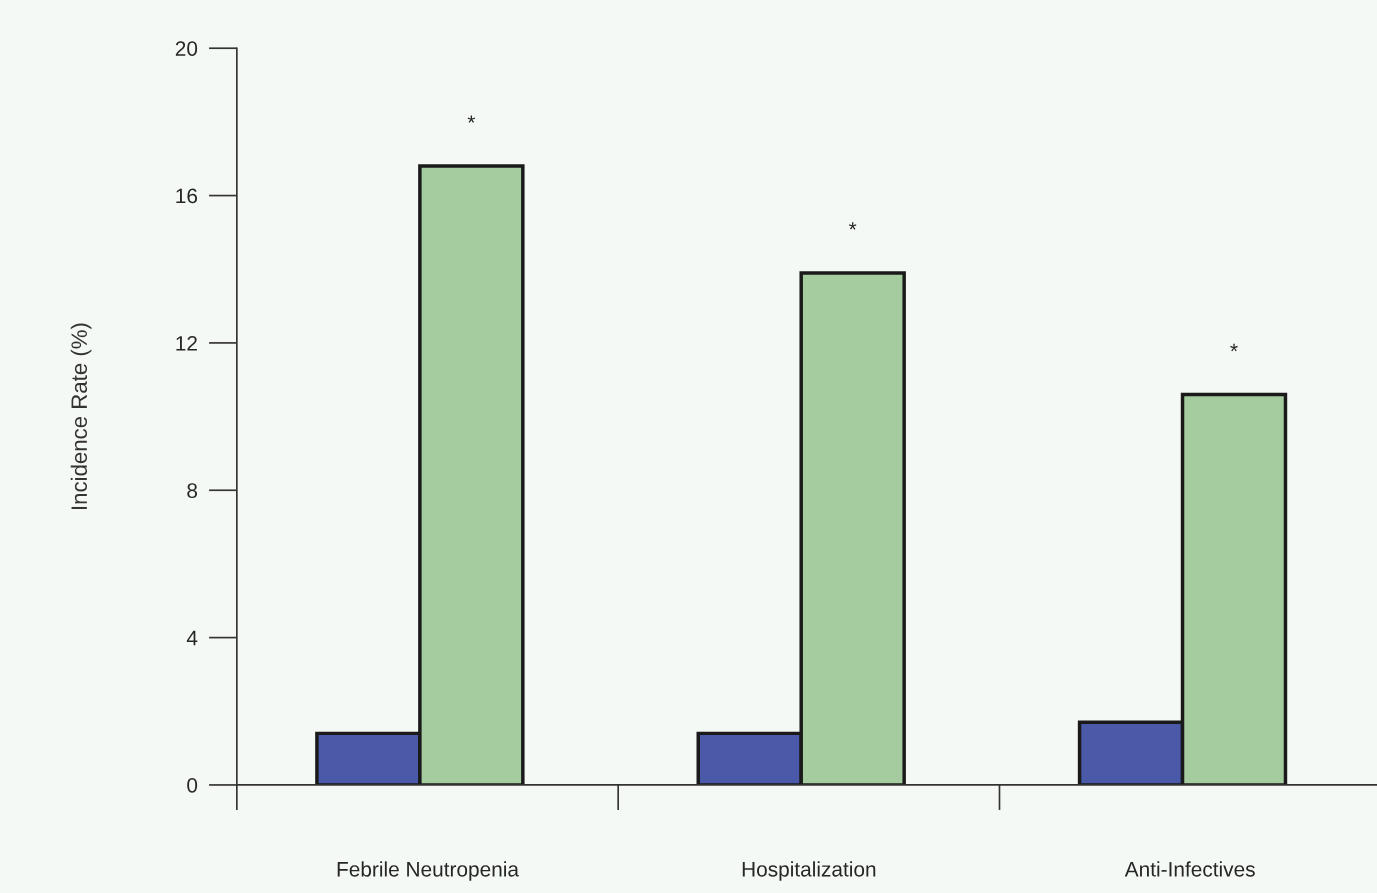 The width and height of the screenshot is (1377, 893). I want to click on y-tick-label: 12, so click(186, 343).